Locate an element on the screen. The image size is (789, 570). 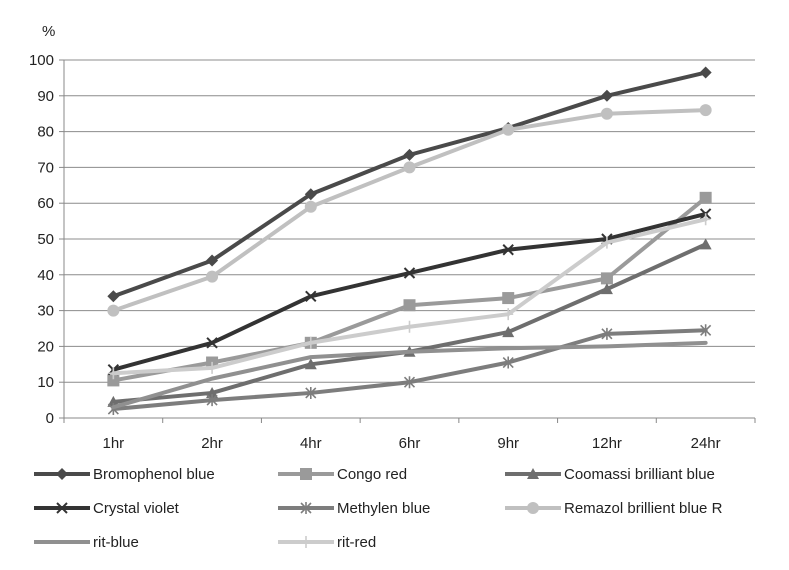
y-tick-label: 70 is located at coordinates (45, 167).